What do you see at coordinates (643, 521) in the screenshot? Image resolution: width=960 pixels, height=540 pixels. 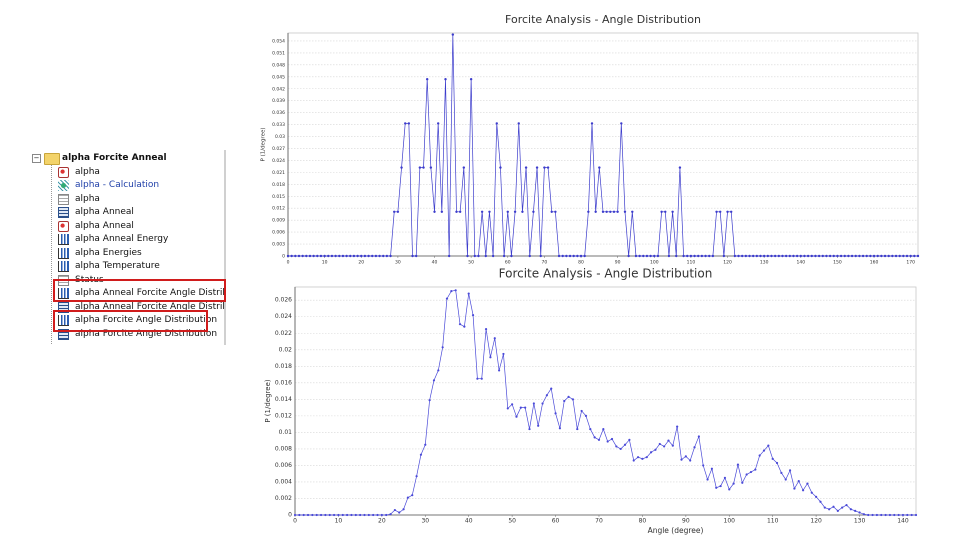 I see `x-tick-label: 80` at bounding box center [643, 521].